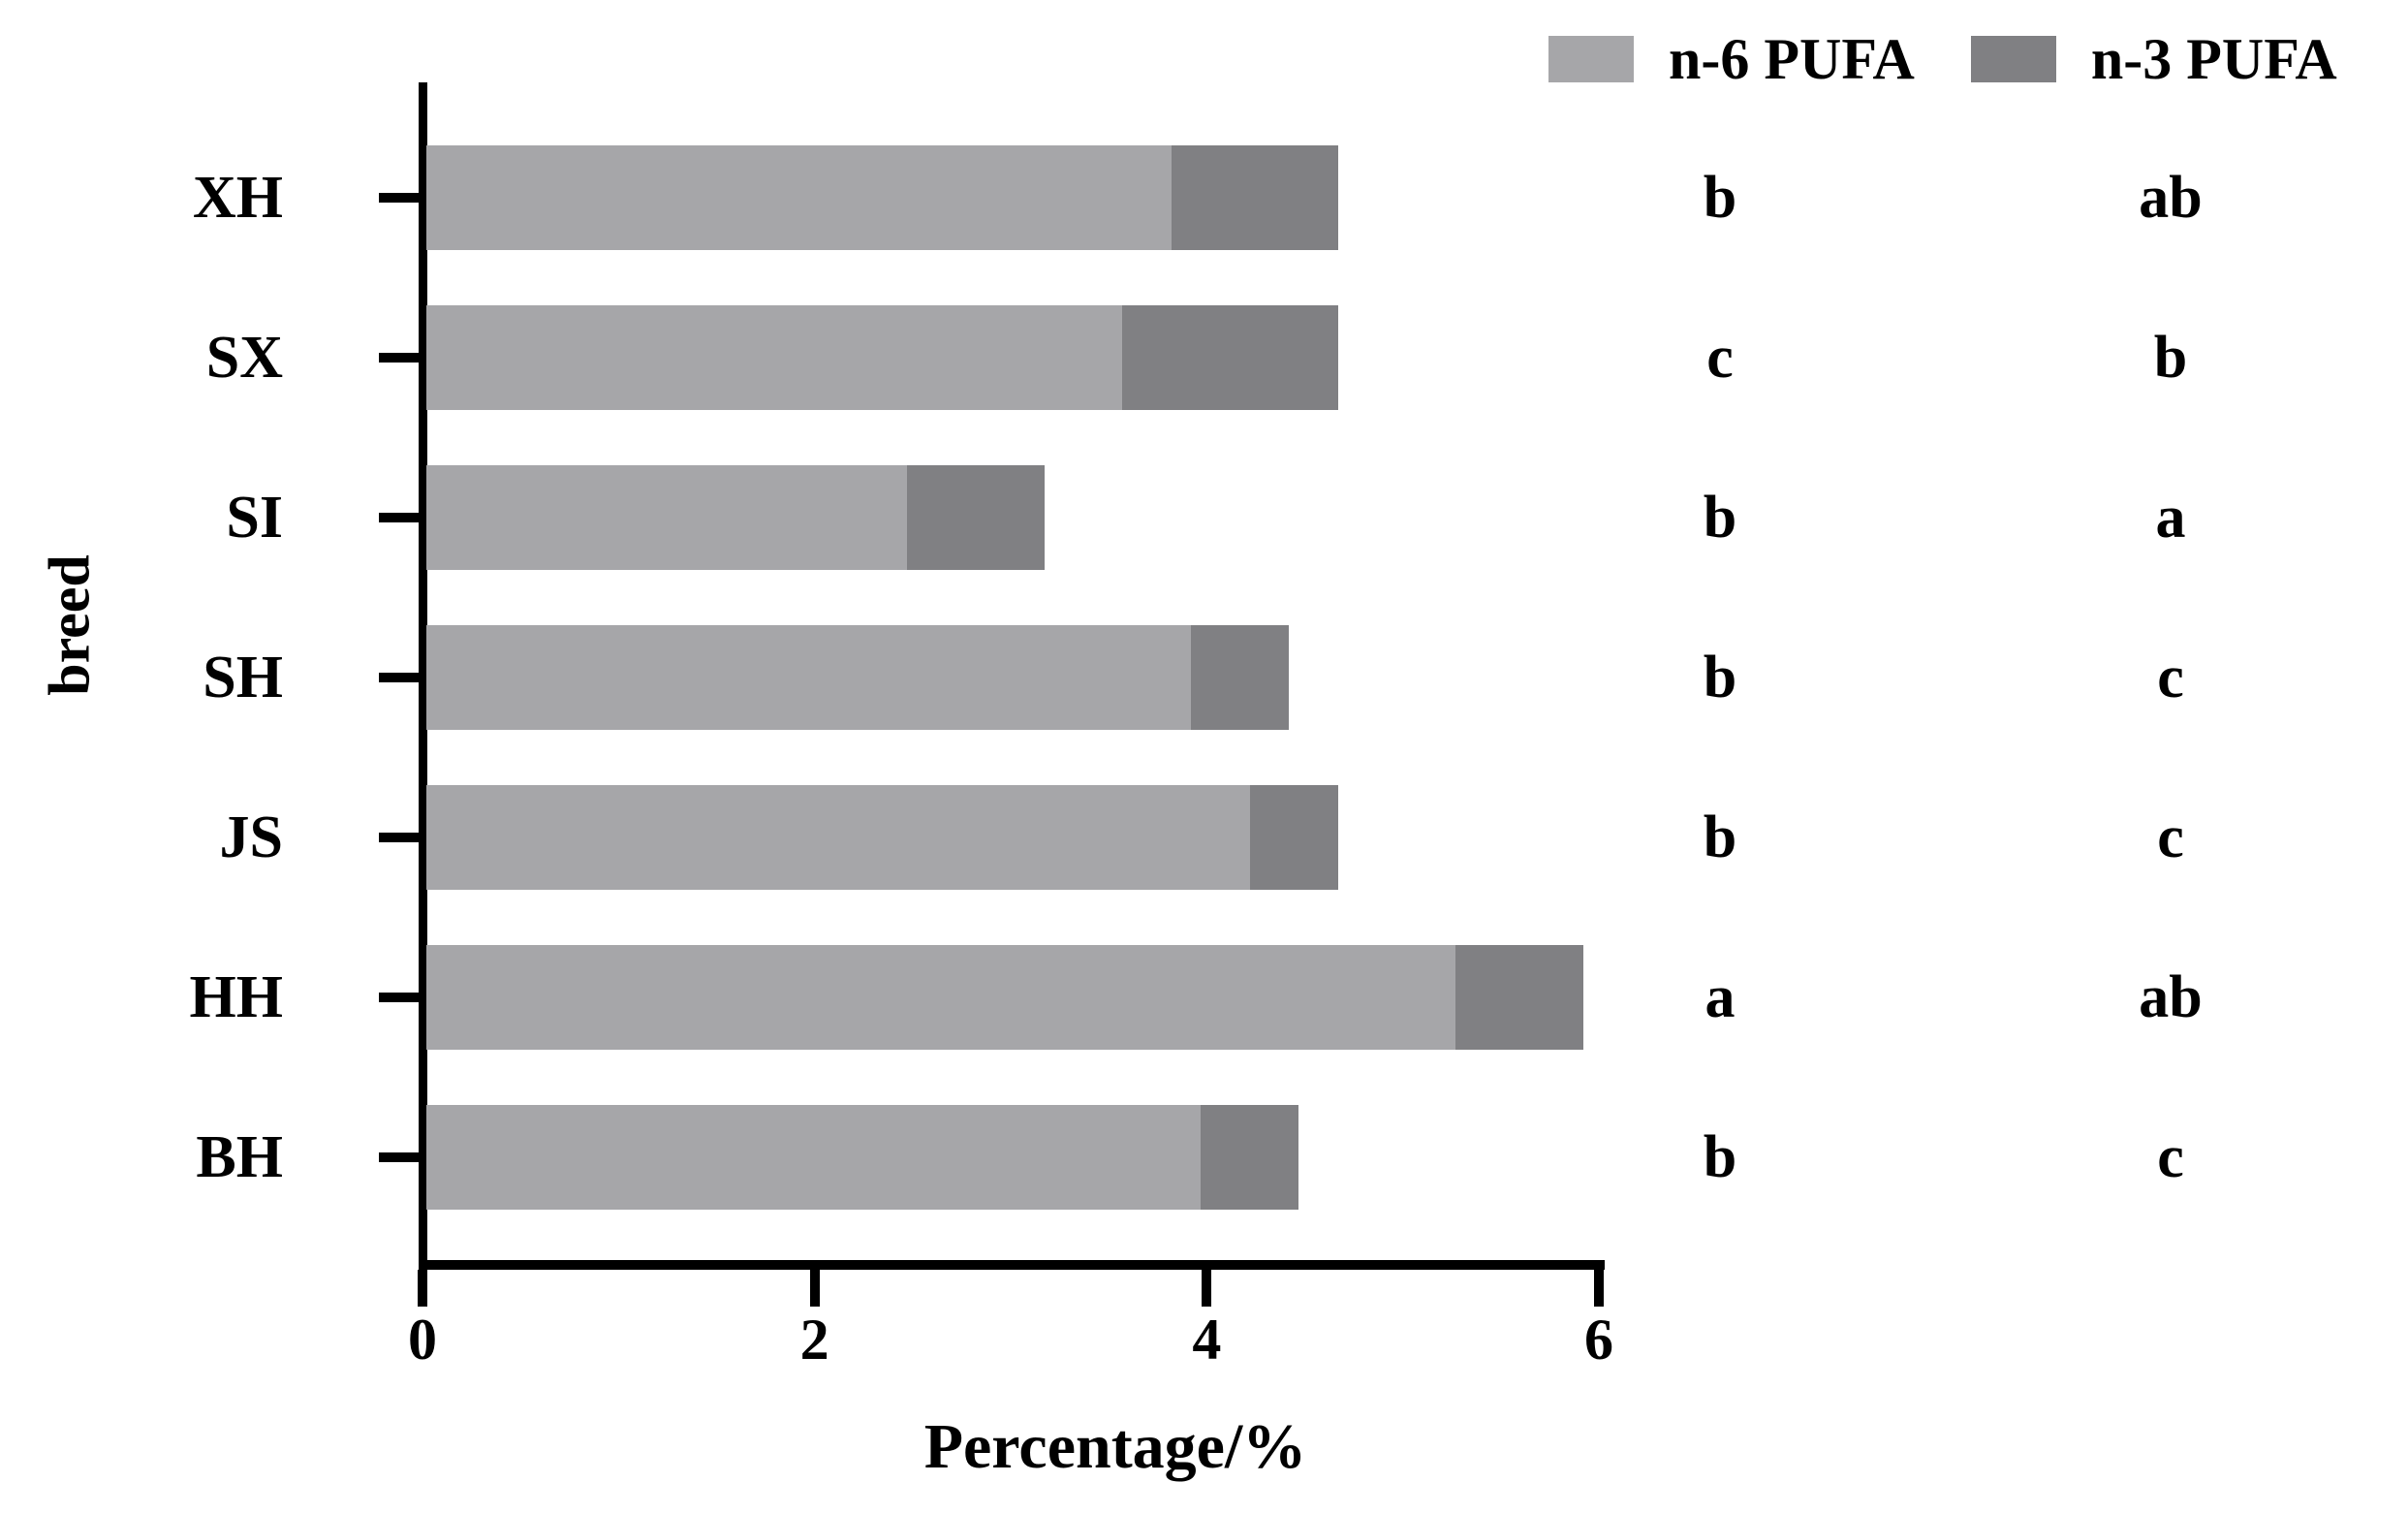 The height and width of the screenshot is (1514, 2408). I want to click on legend-label-n6-pufa: n-6 PUFA, so click(1792, 59).